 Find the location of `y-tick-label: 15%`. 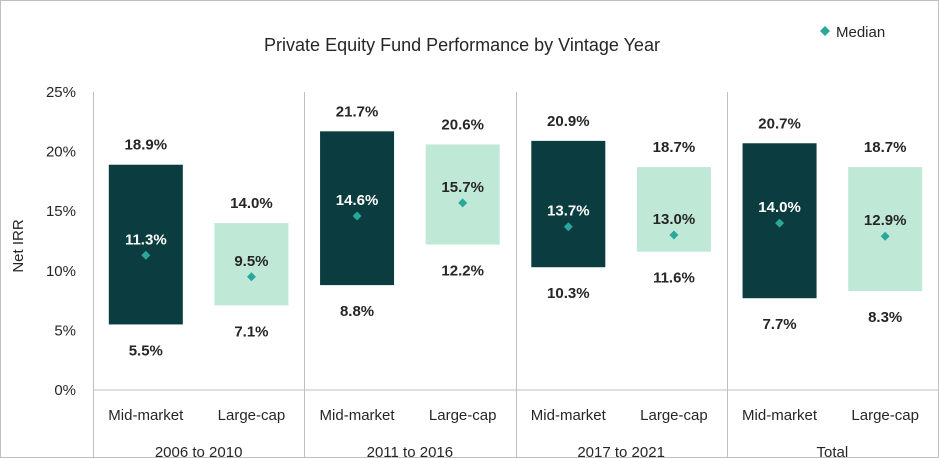

y-tick-label: 15% is located at coordinates (61, 211).